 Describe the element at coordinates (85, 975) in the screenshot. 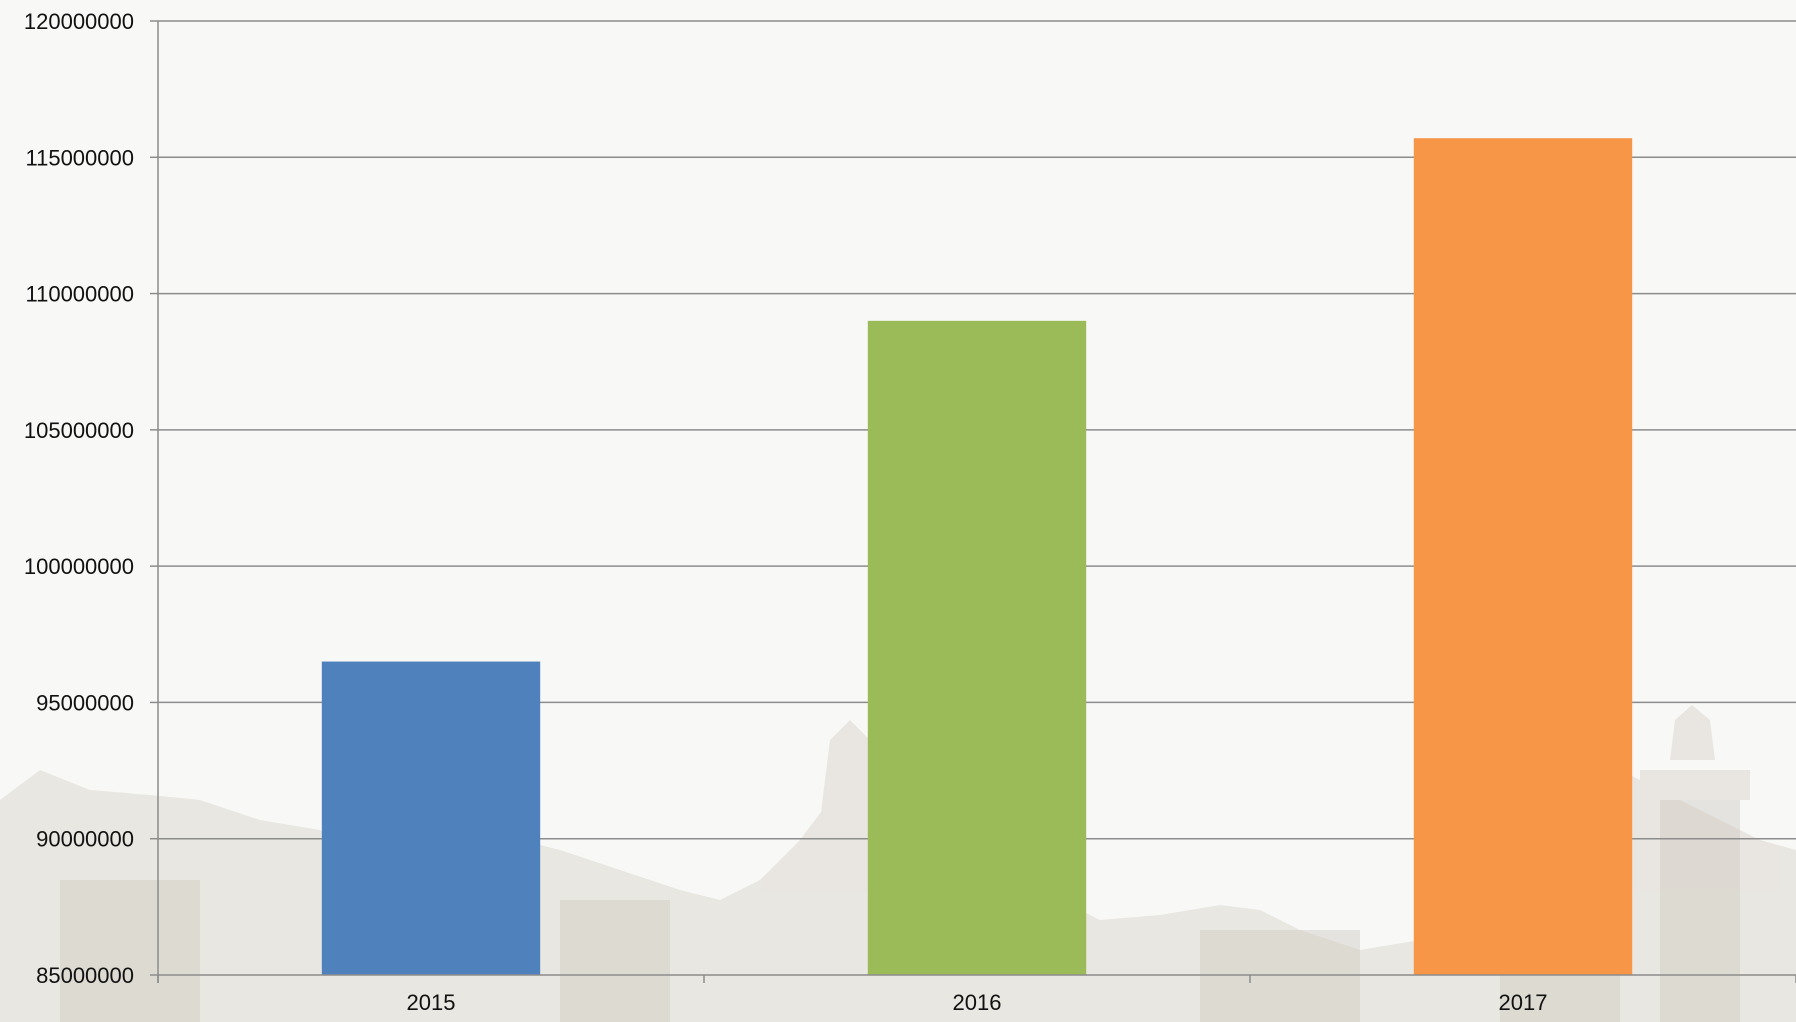

I see `y-tick-label: 85000000` at that location.